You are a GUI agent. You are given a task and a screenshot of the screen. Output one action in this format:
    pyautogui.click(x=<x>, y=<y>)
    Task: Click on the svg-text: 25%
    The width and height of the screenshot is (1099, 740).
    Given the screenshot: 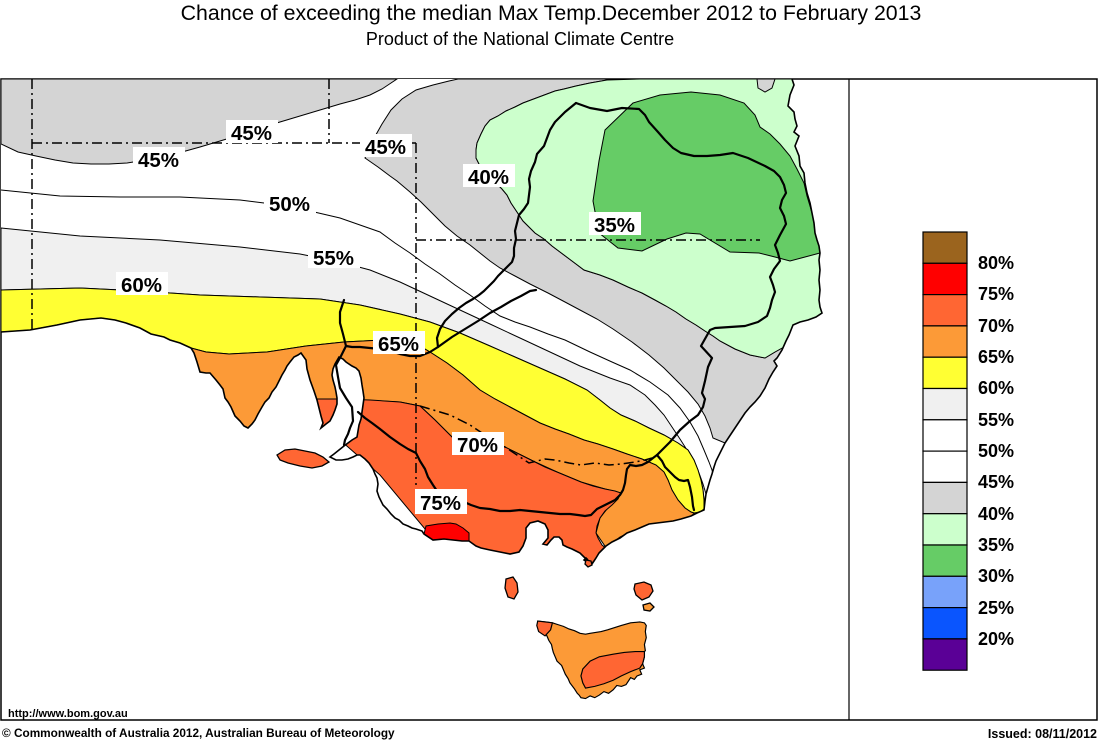 What is the action you would take?
    pyautogui.click(x=996, y=608)
    